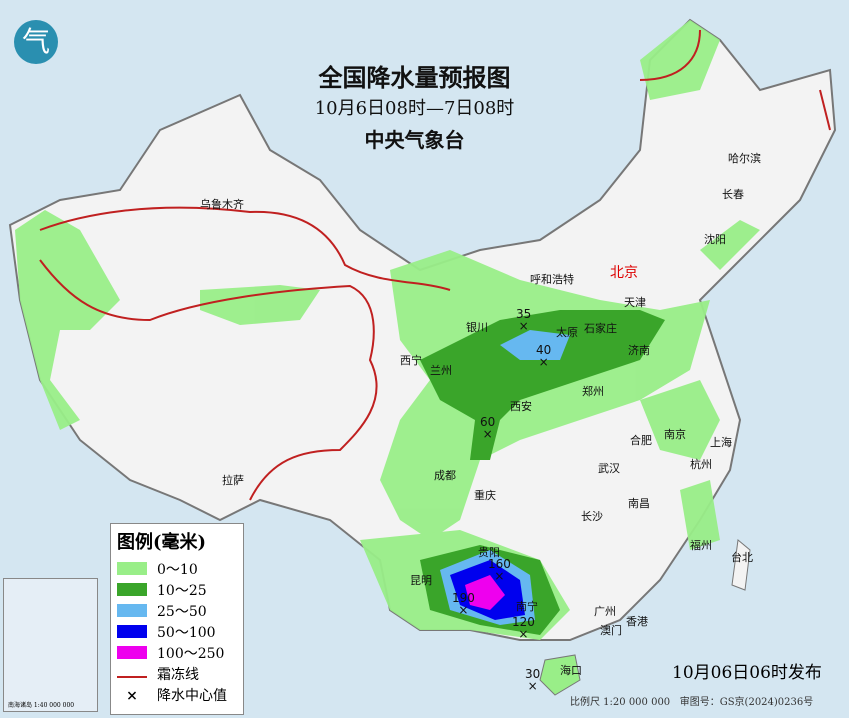 This screenshot has height=718, width=849. I want to click on city-label: 拉萨, so click(233, 480).